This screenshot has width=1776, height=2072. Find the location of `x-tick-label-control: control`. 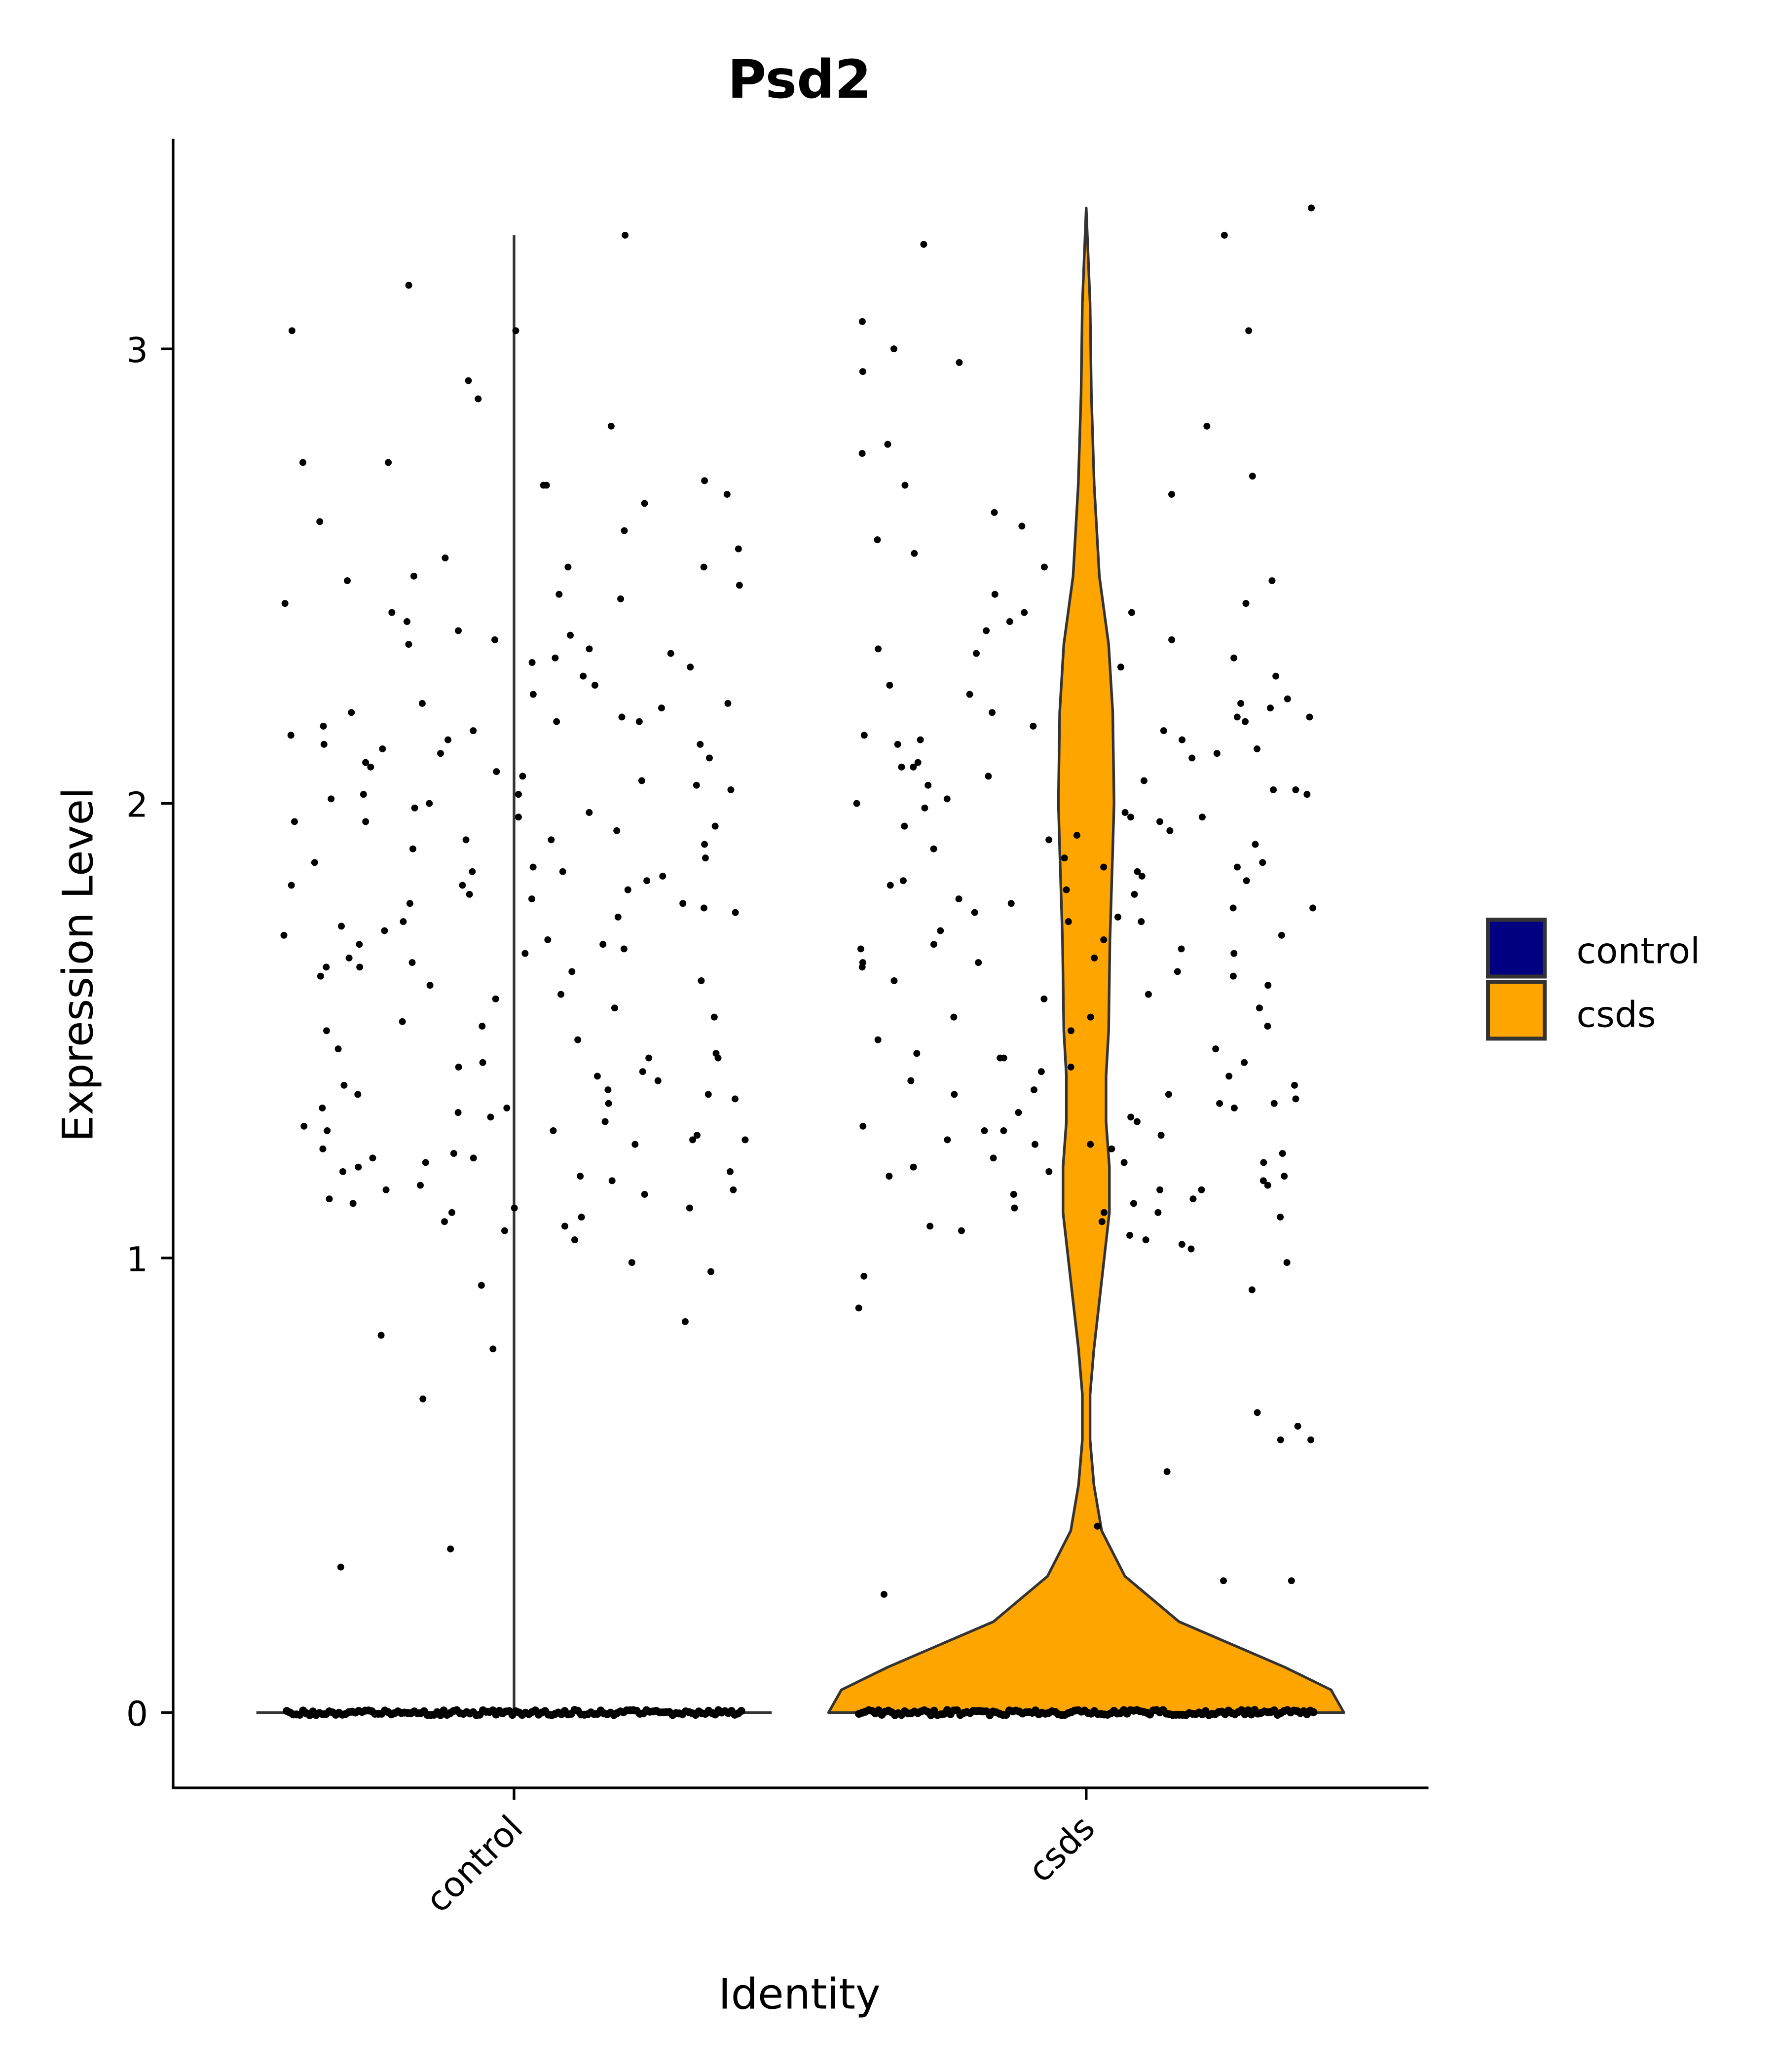

x-tick-label-control: control is located at coordinates (474, 1865).